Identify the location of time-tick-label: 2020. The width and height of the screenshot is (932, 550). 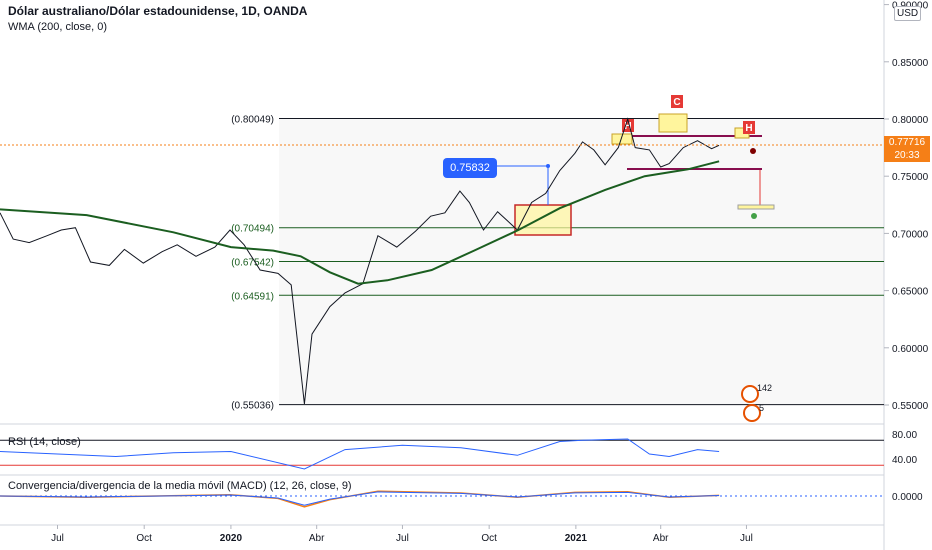
(231, 538).